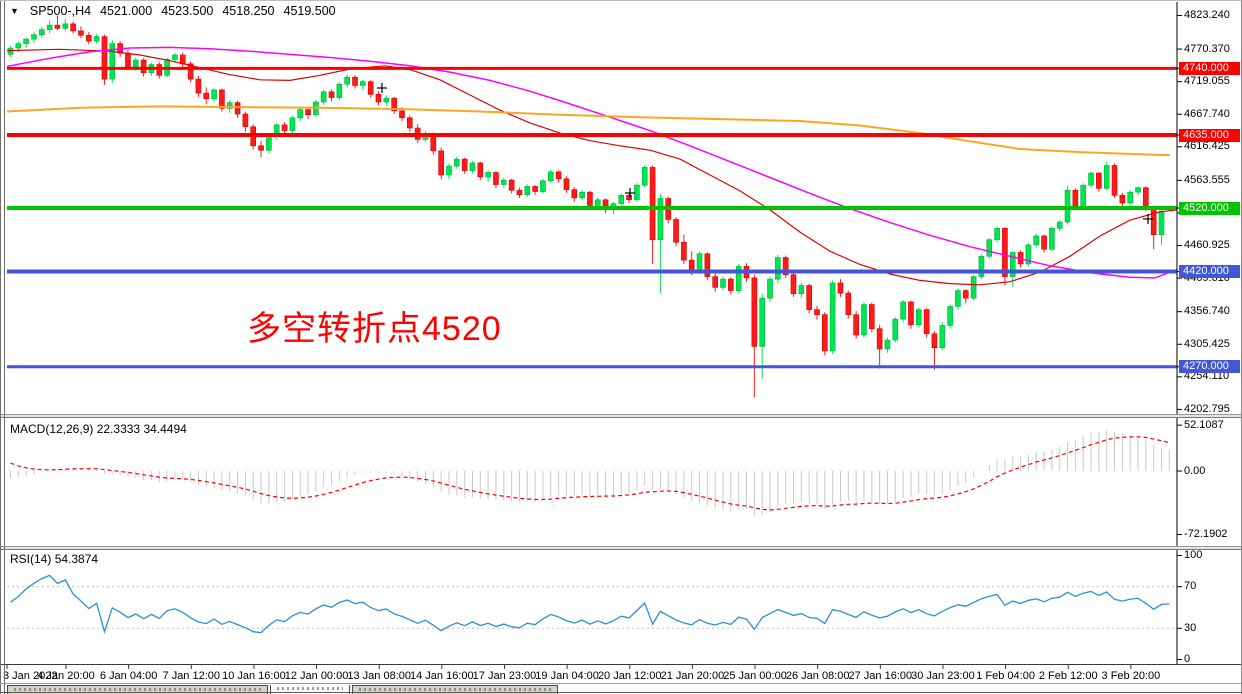  What do you see at coordinates (316, 676) in the screenshot?
I see `time-axis-label: 12 Jan 00:00` at bounding box center [316, 676].